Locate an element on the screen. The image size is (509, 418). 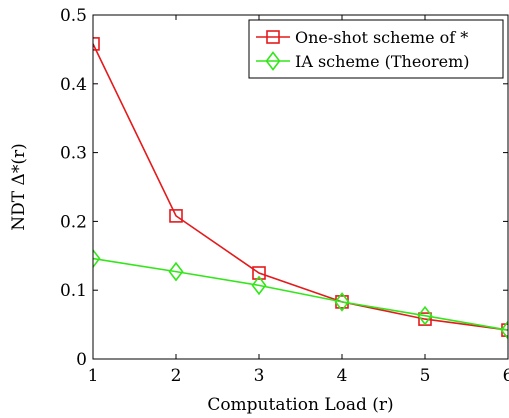
y-tick-label: 0.1 is located at coordinates (73, 291).